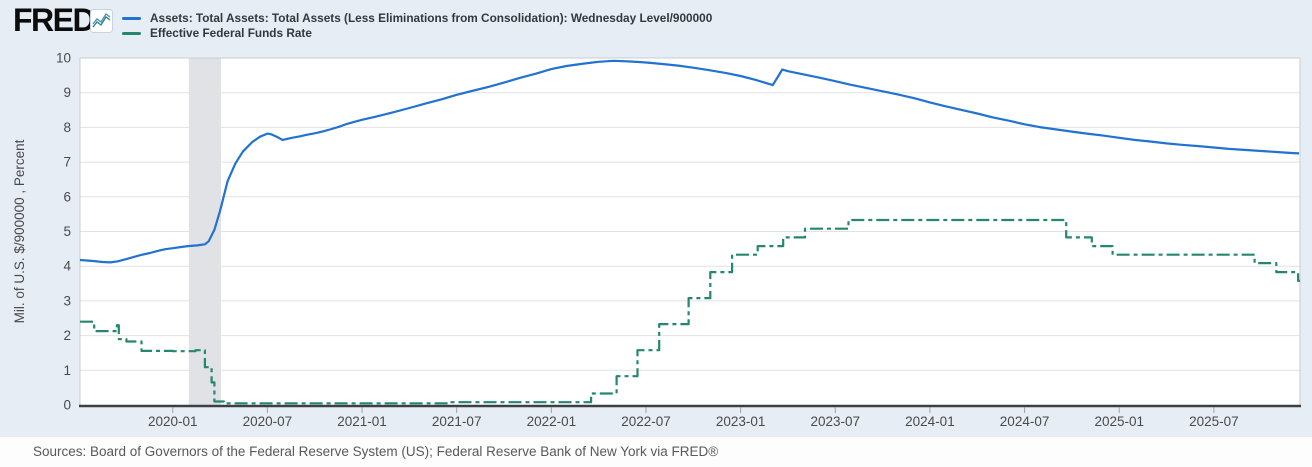 The image size is (1312, 467). I want to click on y-tick-label: 7, so click(67, 162).